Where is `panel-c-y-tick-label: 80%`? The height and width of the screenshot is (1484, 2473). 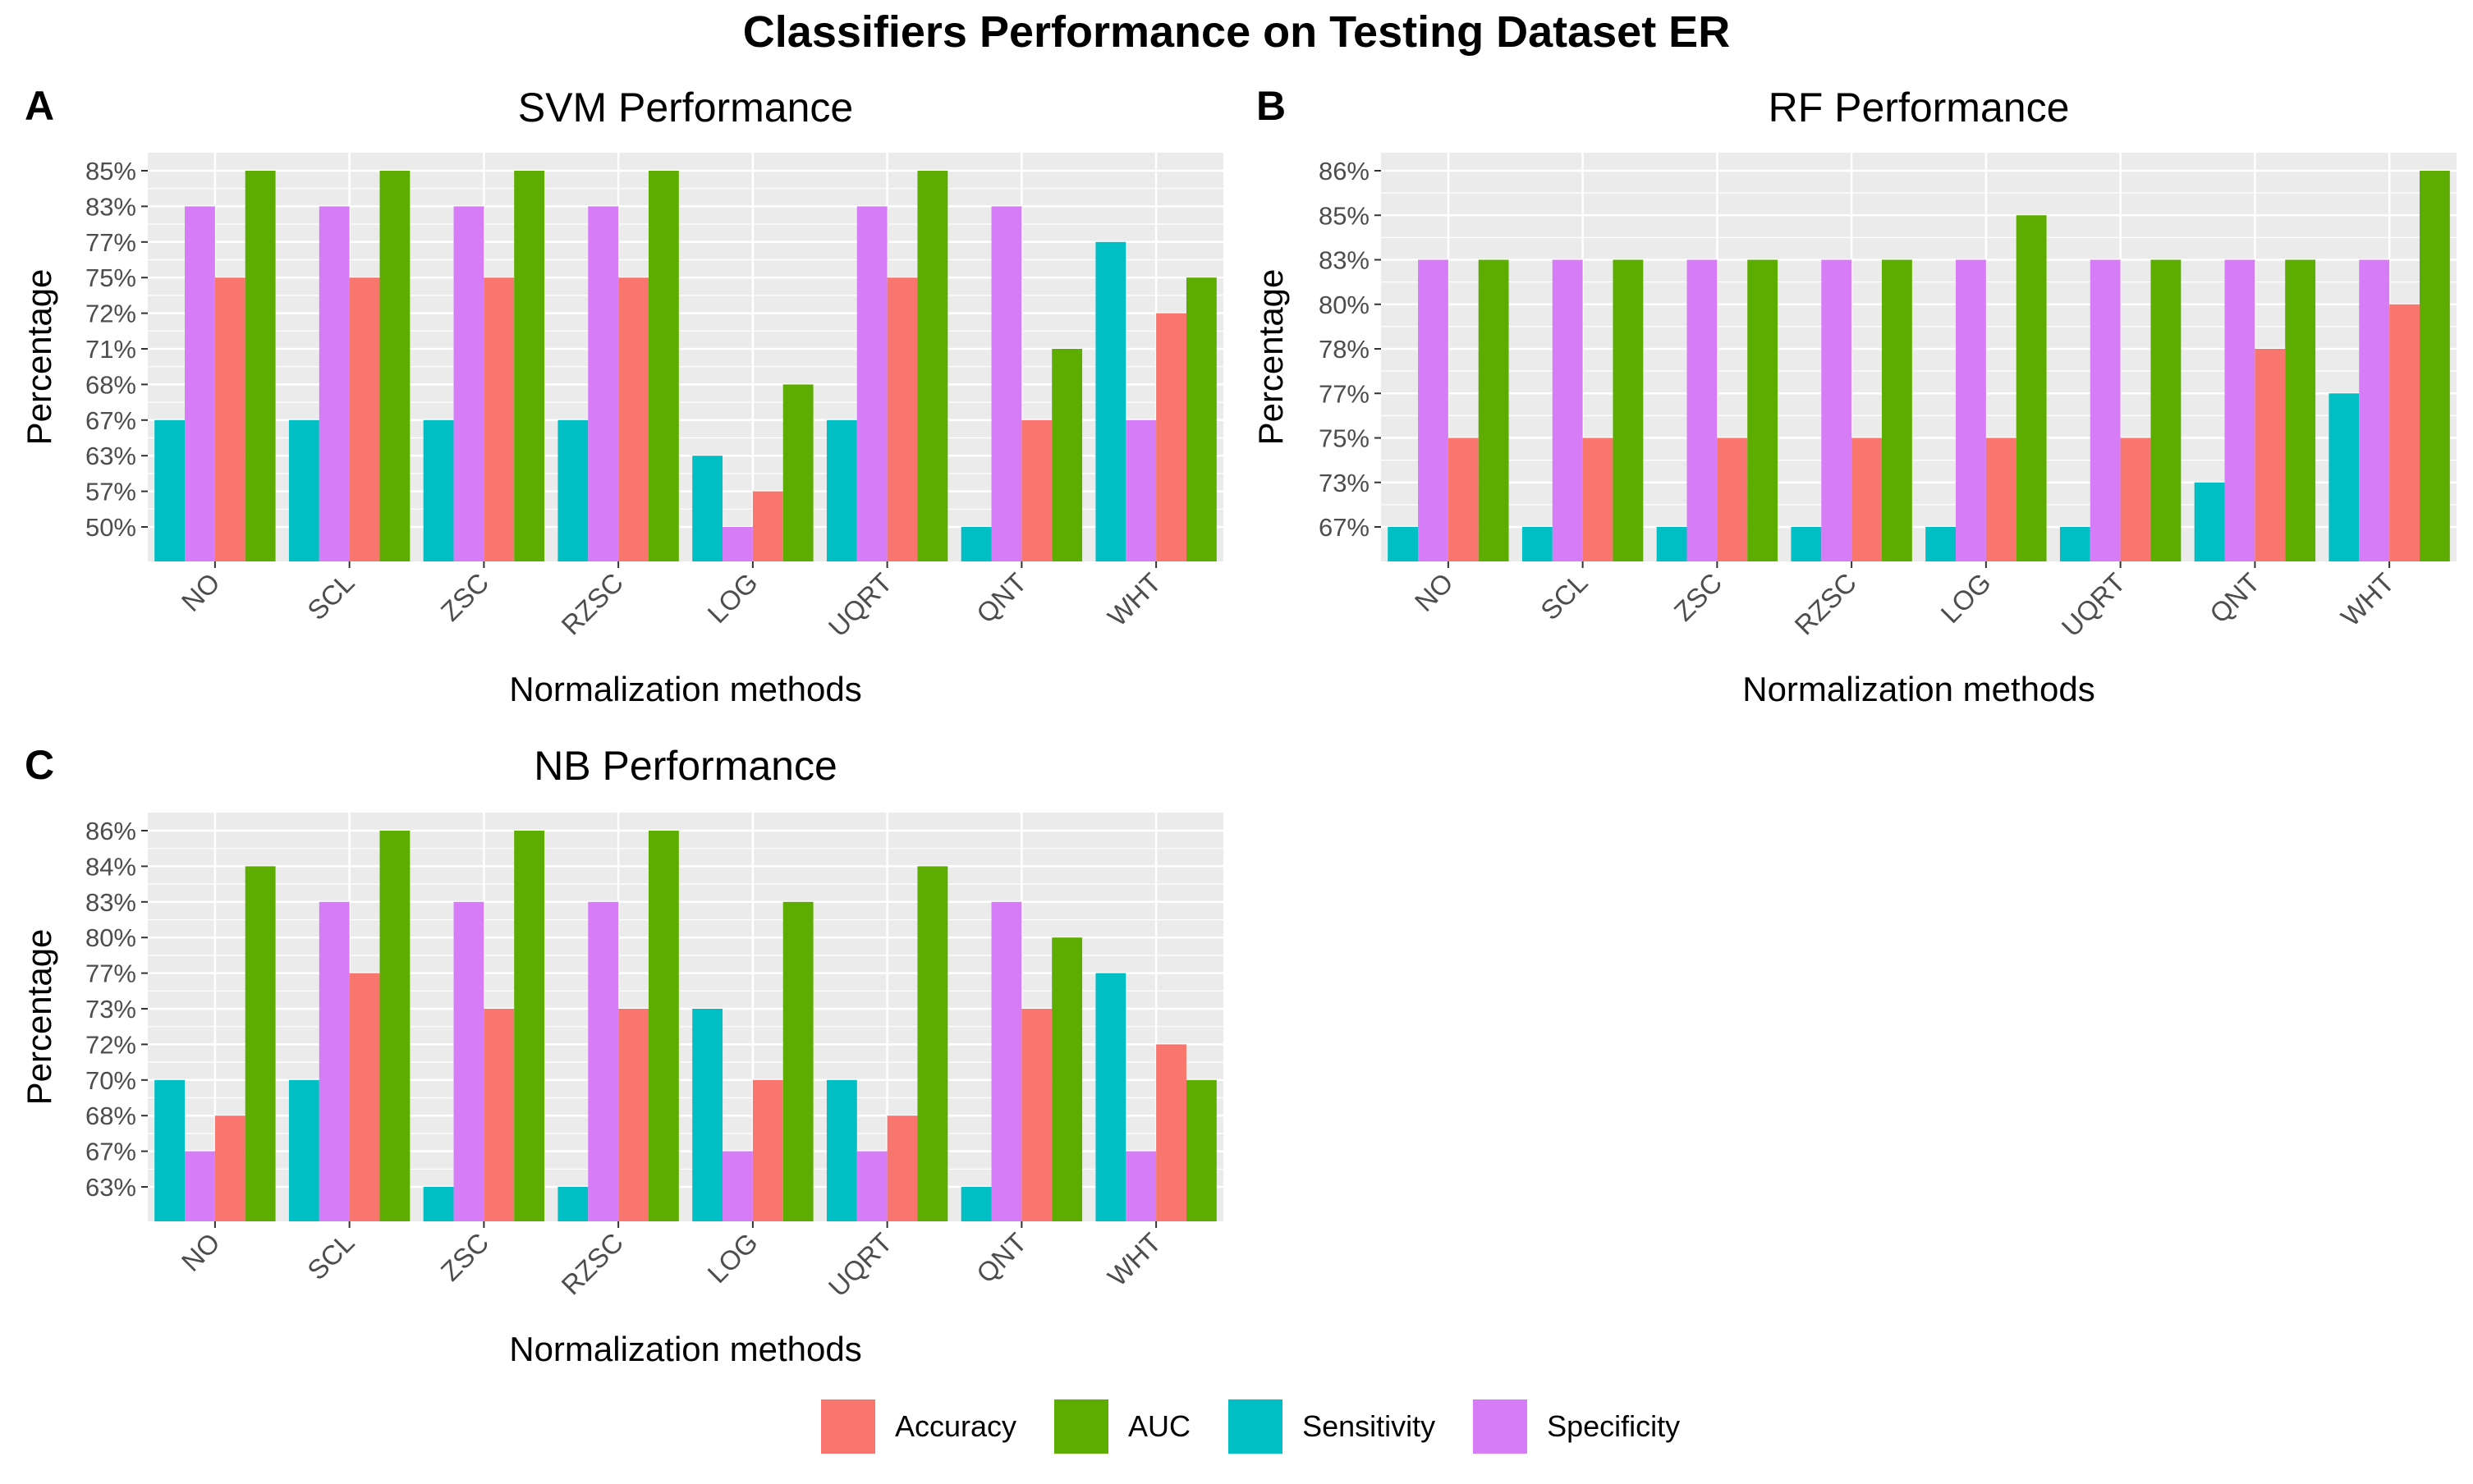
panel-c-y-tick-label: 80% is located at coordinates (111, 937).